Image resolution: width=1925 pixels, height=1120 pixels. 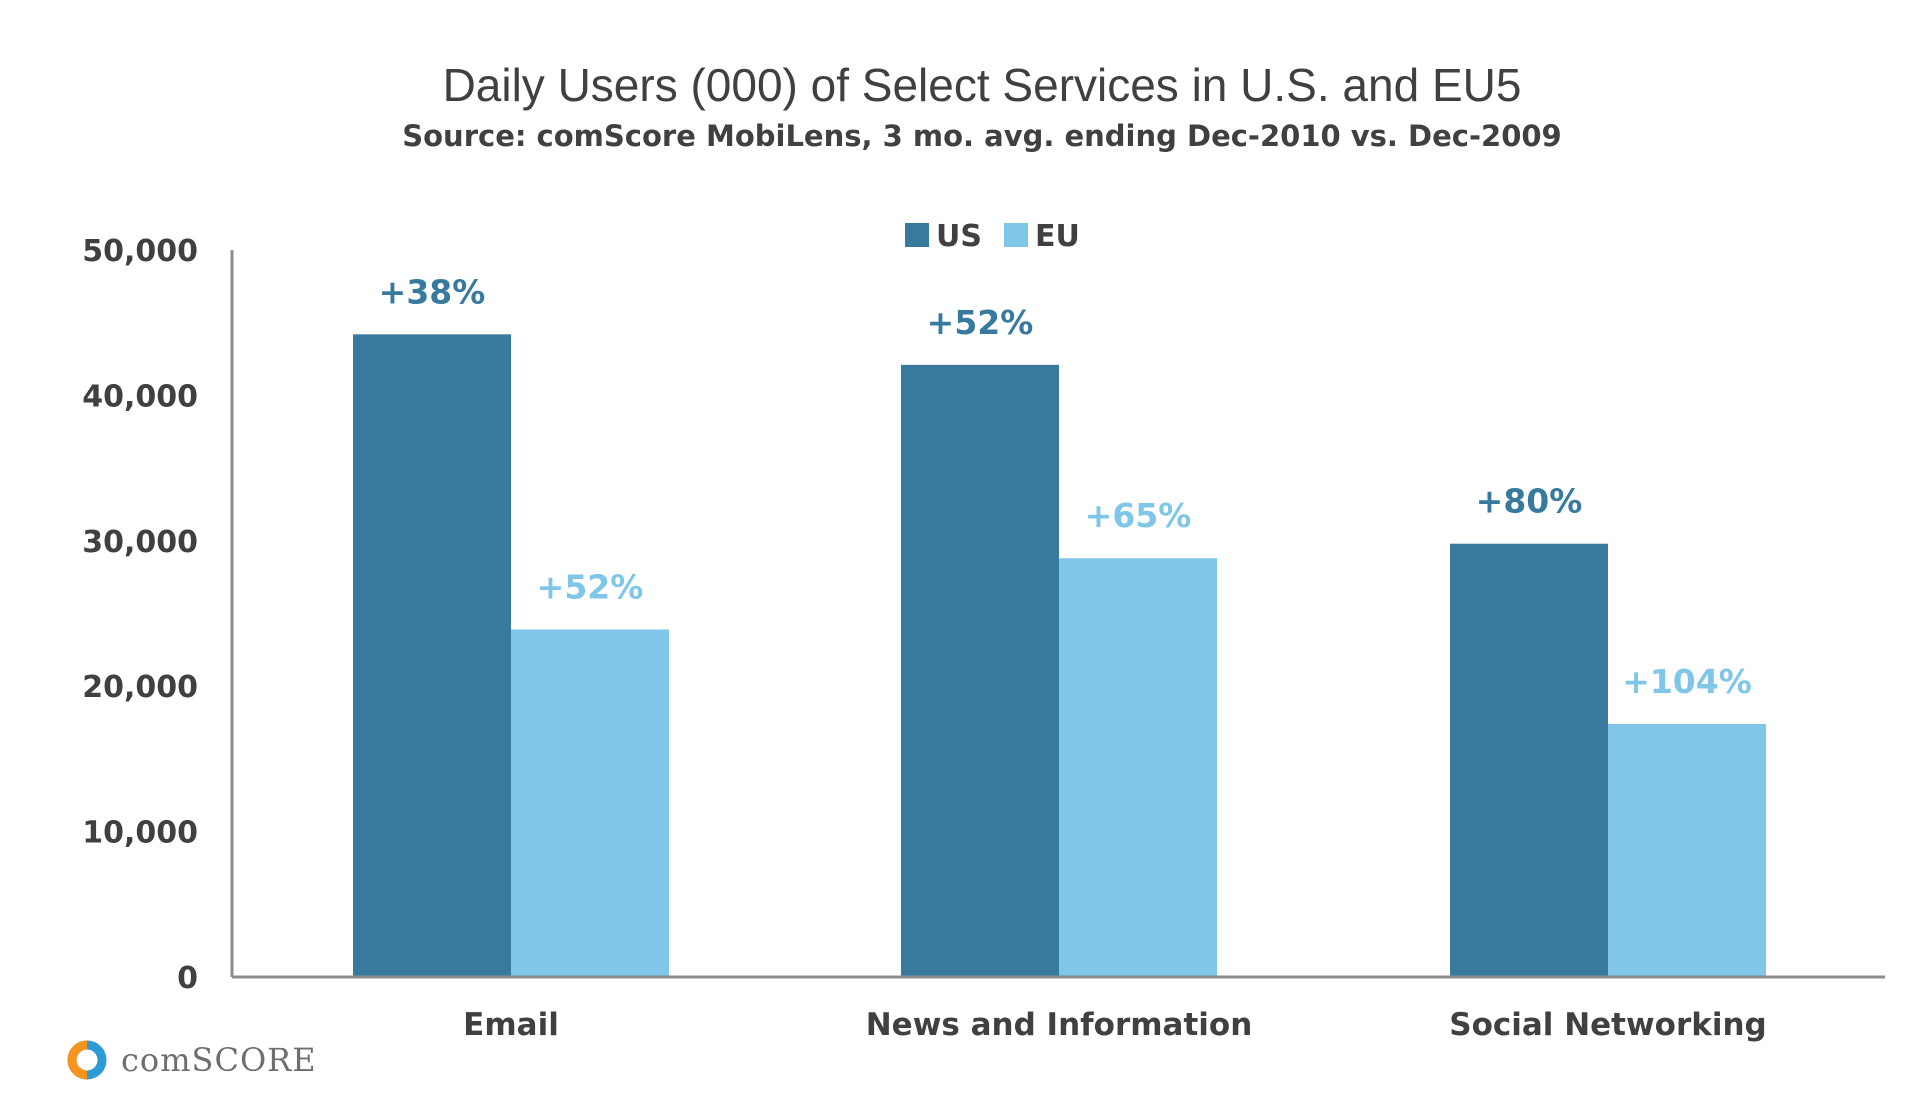 What do you see at coordinates (1529, 501) in the screenshot?
I see `data-label-us-3: +80%` at bounding box center [1529, 501].